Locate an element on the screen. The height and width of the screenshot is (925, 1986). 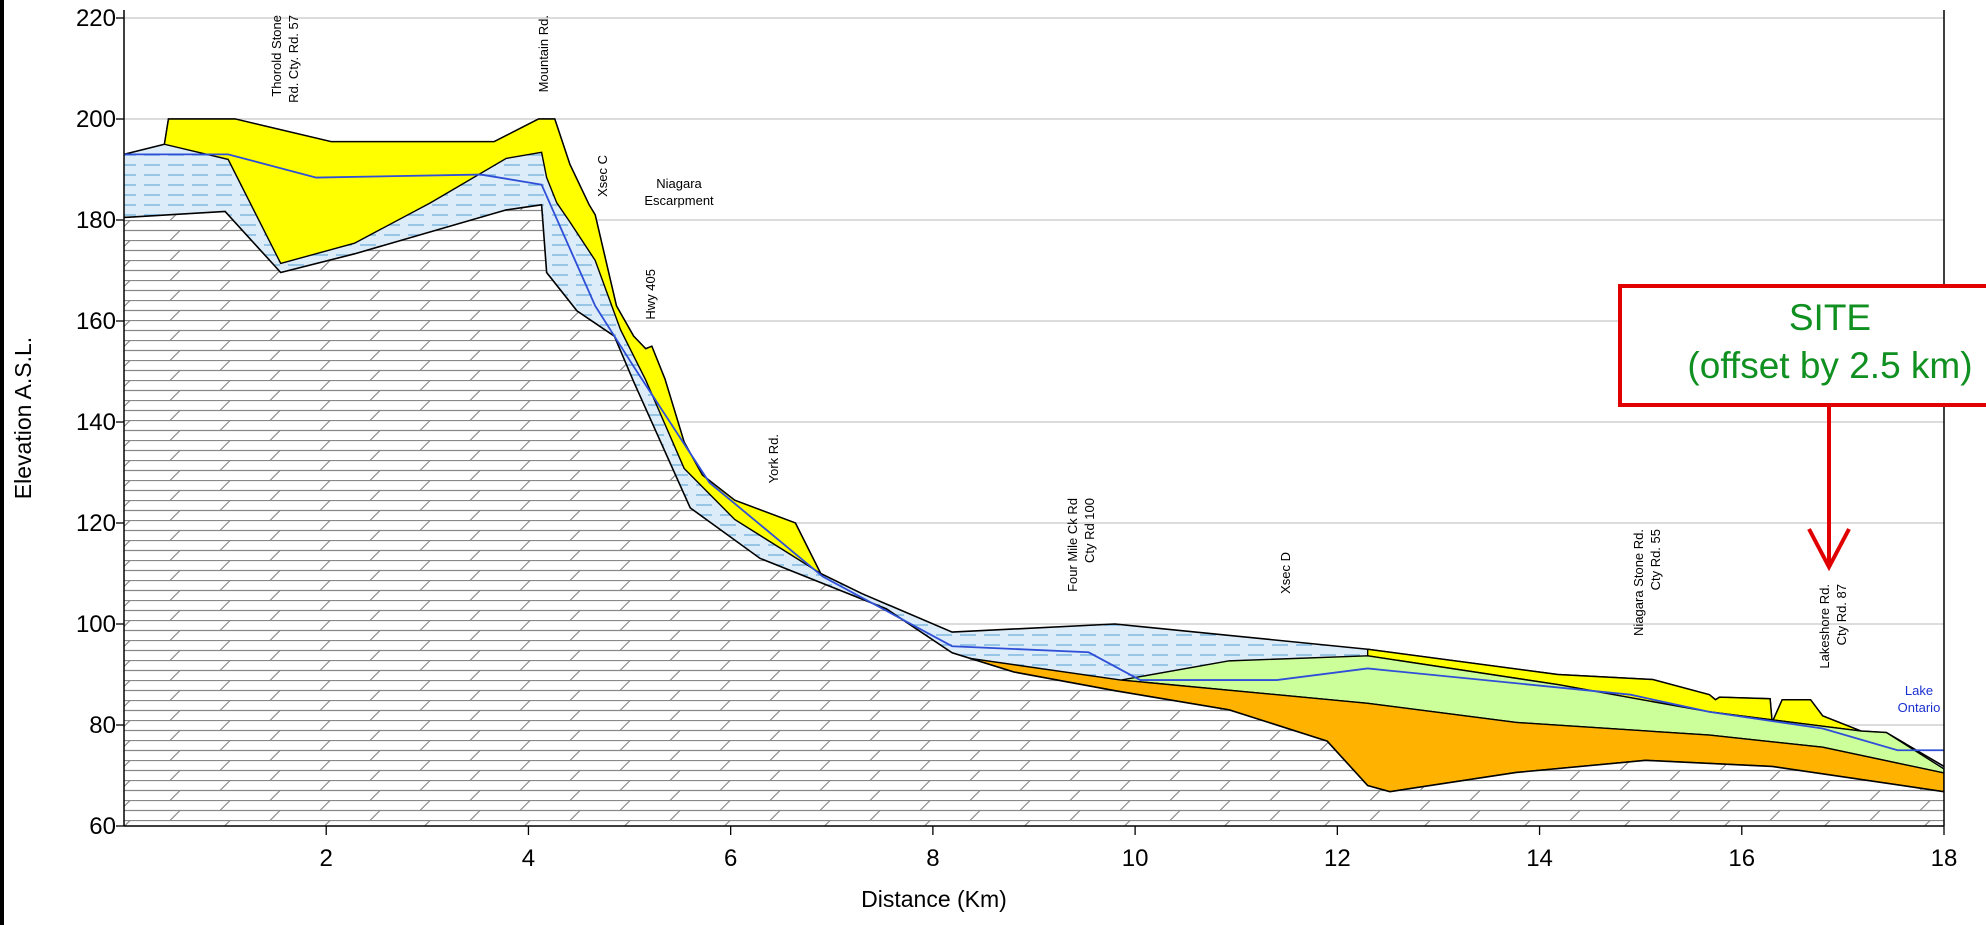
x-tick-label: 6 is located at coordinates (730, 858).